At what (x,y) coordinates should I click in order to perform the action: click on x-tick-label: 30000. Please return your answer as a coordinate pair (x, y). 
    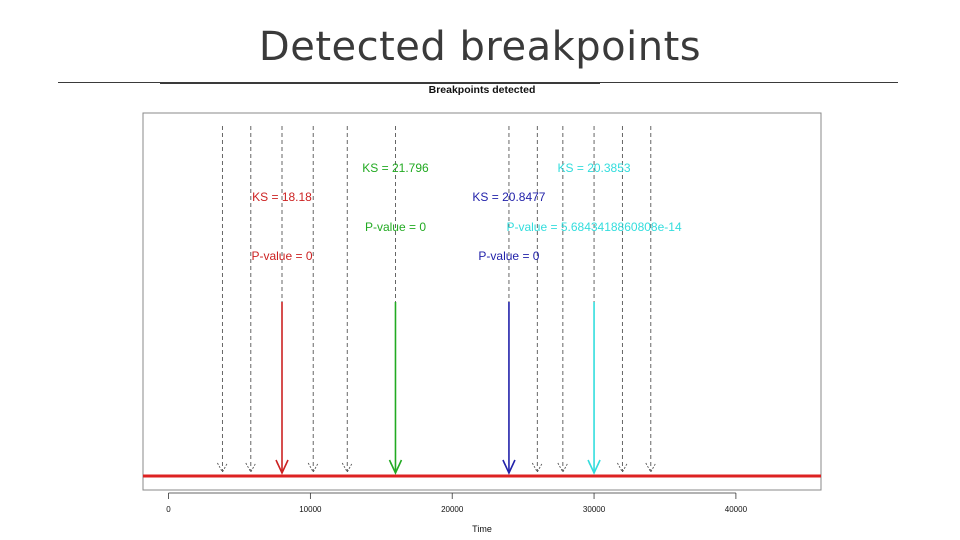
    Looking at the image, I should click on (594, 509).